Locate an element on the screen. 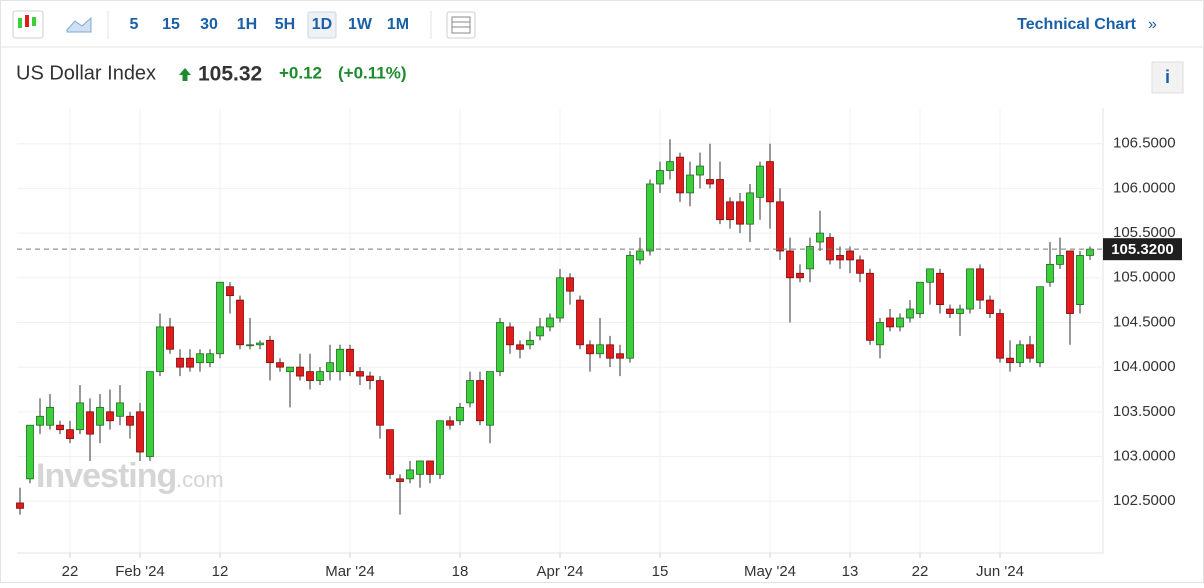 The width and height of the screenshot is (1204, 588). table-icon is located at coordinates (461, 25).